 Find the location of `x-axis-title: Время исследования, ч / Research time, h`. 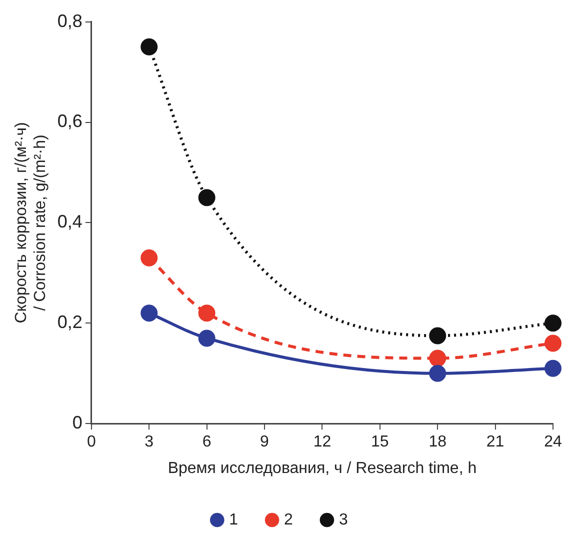

x-axis-title: Время исследования, ч / Research time, h is located at coordinates (322, 468).